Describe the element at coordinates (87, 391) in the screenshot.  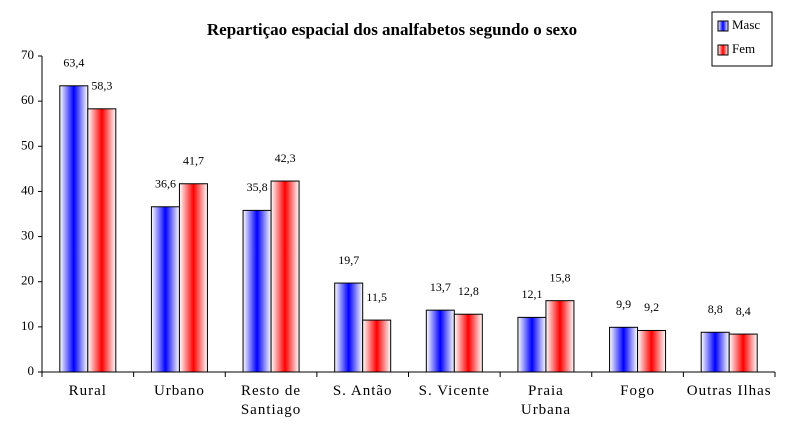
I see `x-tick-label: Rural` at that location.